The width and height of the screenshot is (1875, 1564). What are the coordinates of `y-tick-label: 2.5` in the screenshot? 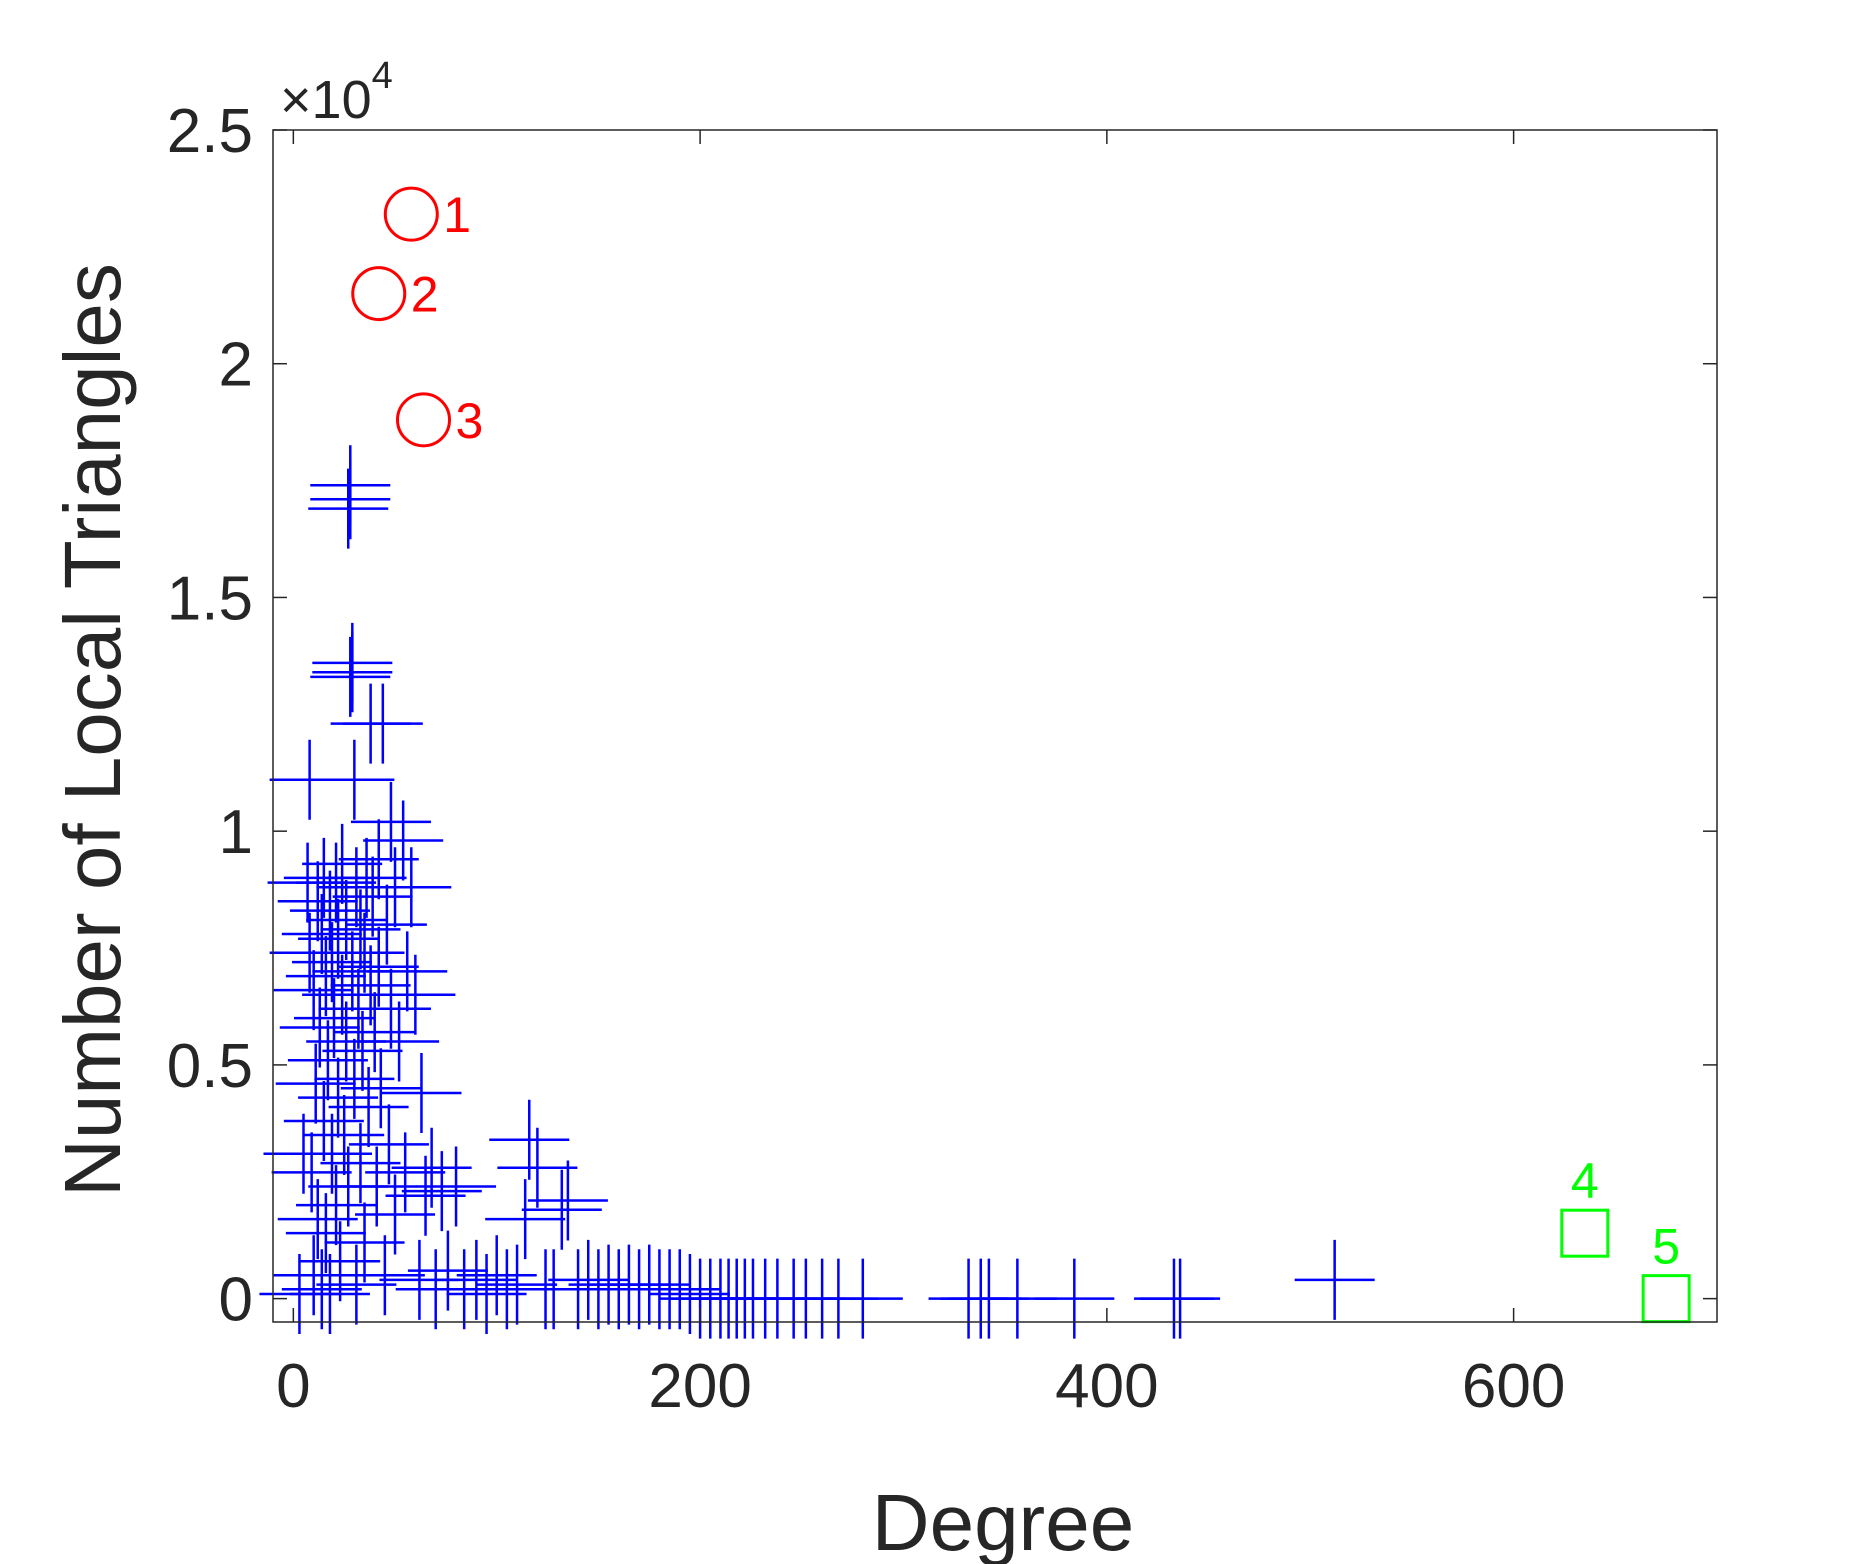 It's located at (210, 131).